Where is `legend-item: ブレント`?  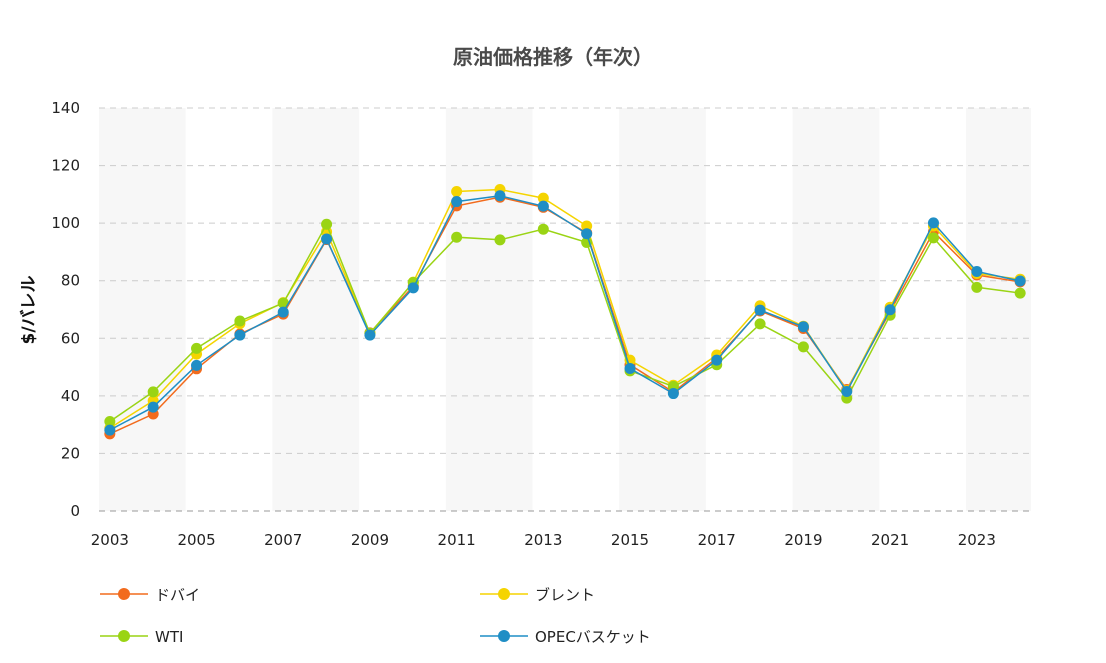
legend-item: ブレント is located at coordinates (537, 595).